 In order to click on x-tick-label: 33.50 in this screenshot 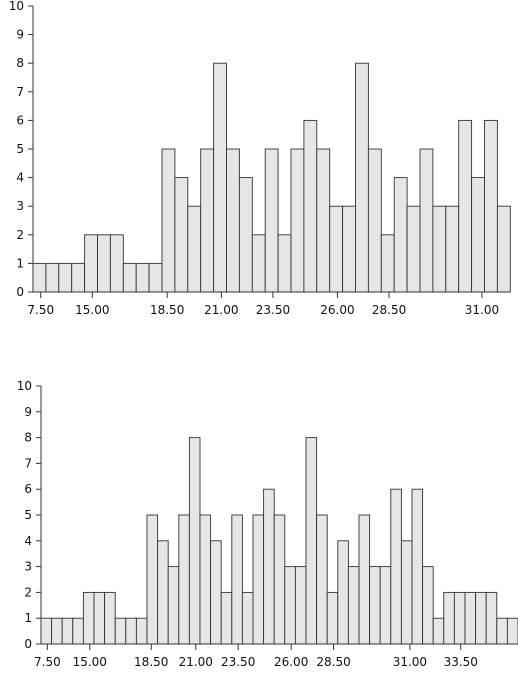, I will do `click(461, 662)`.